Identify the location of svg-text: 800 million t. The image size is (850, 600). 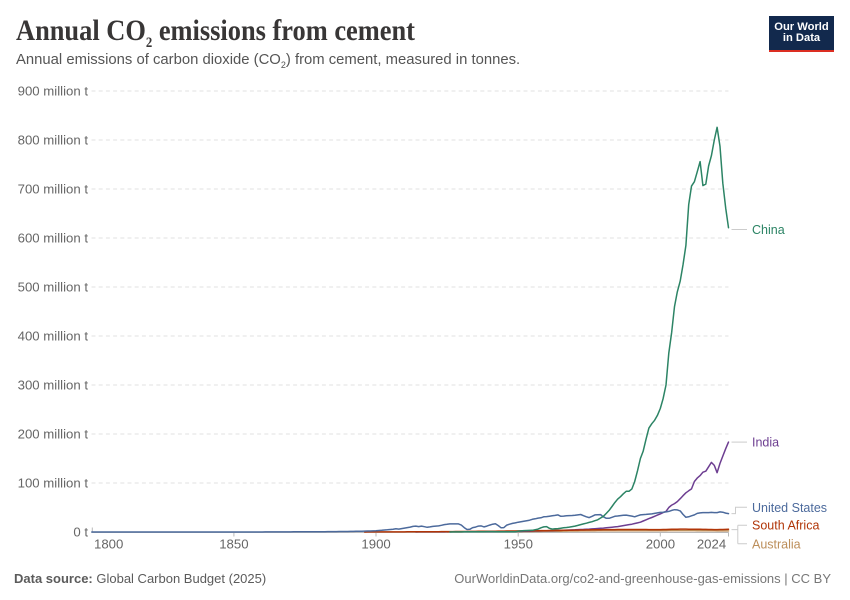
(53, 140).